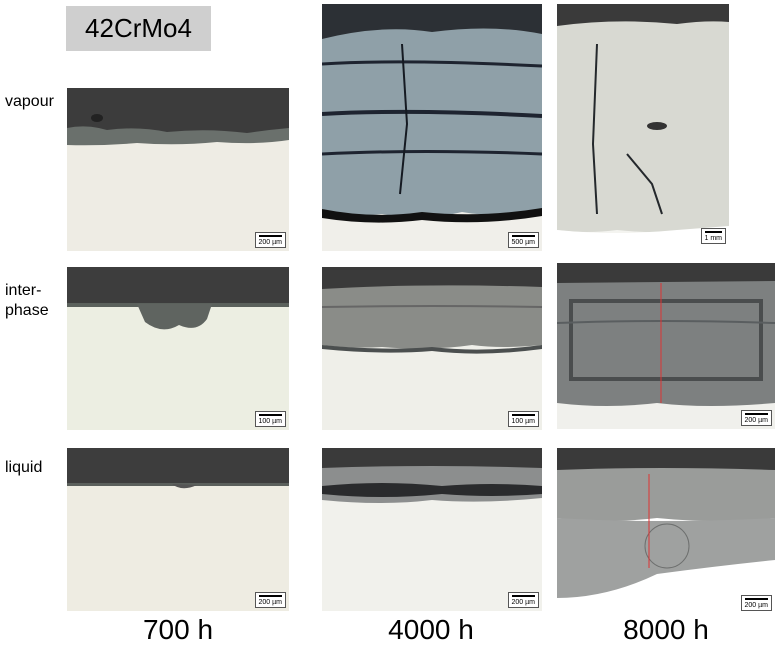 The image size is (776, 648). I want to click on scale-bar: 500 µm, so click(523, 240).